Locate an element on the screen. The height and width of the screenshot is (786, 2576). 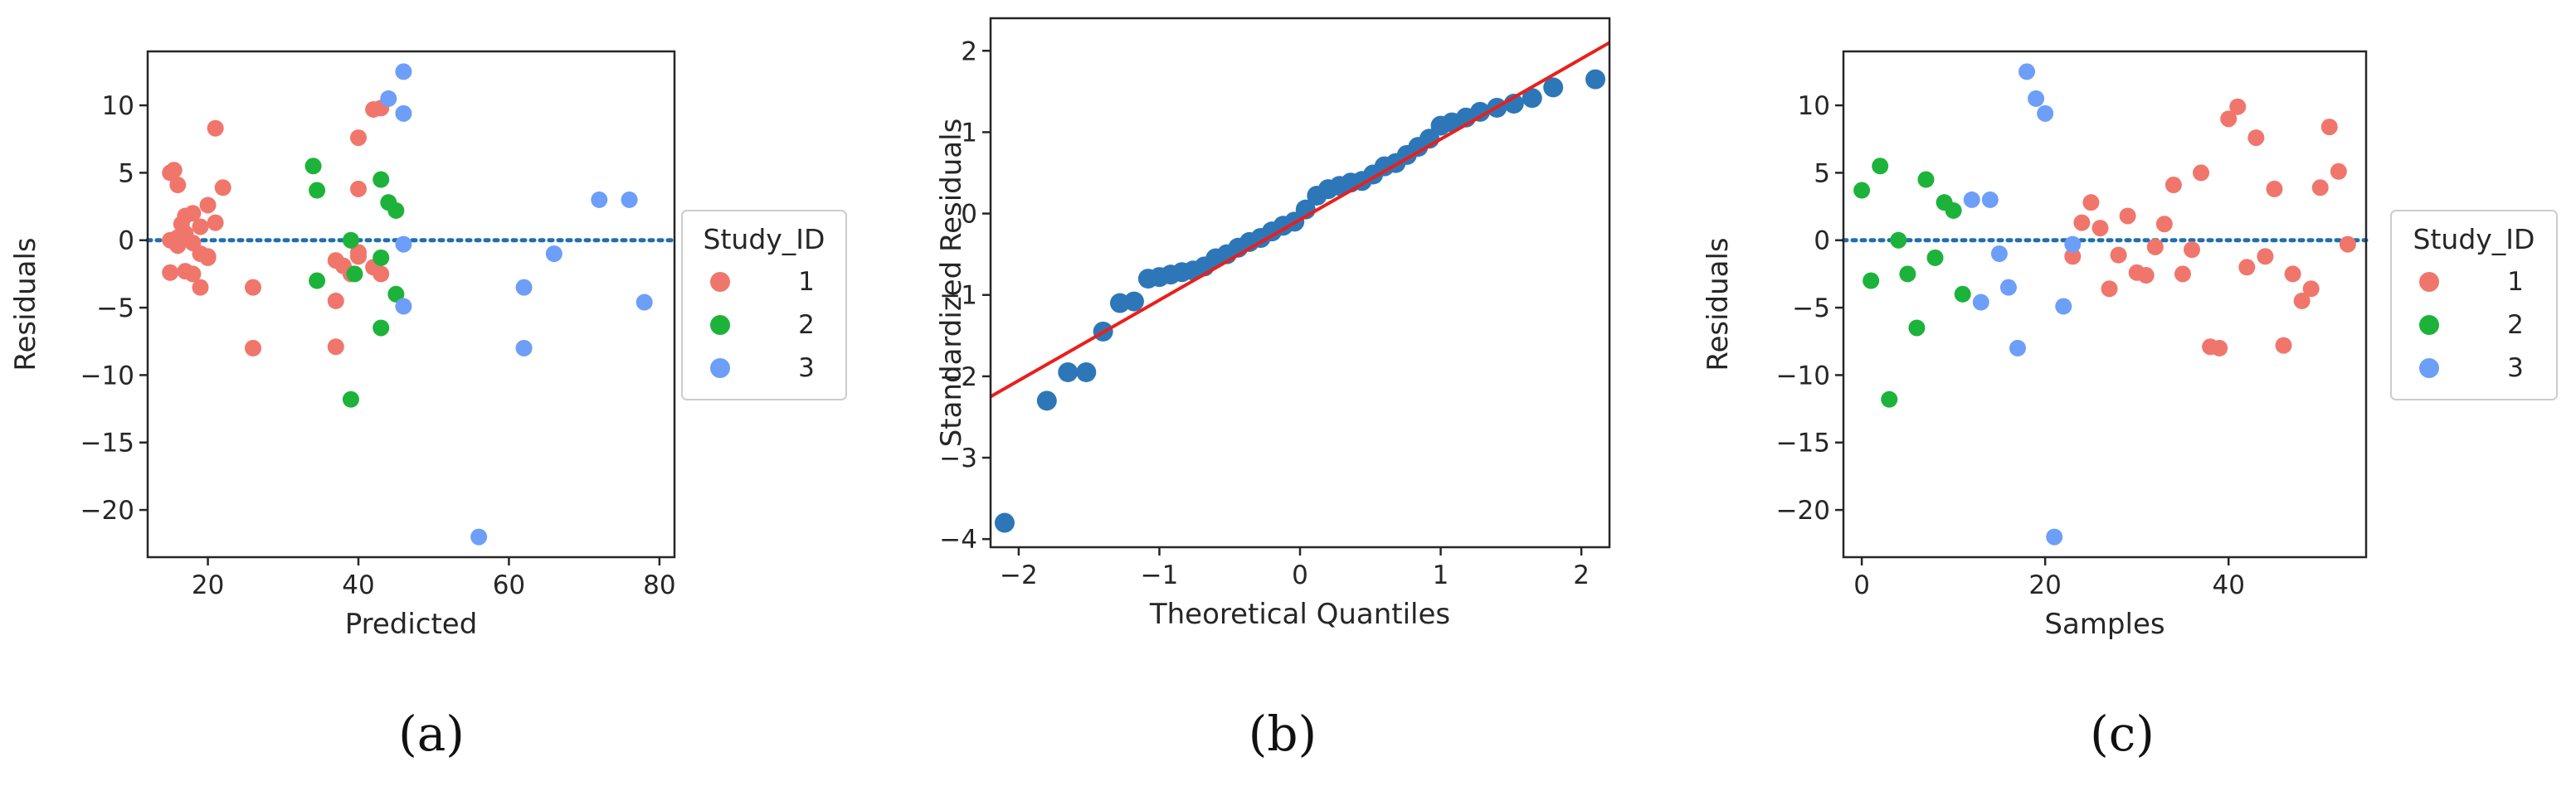
legend-box is located at coordinates (2474, 305).